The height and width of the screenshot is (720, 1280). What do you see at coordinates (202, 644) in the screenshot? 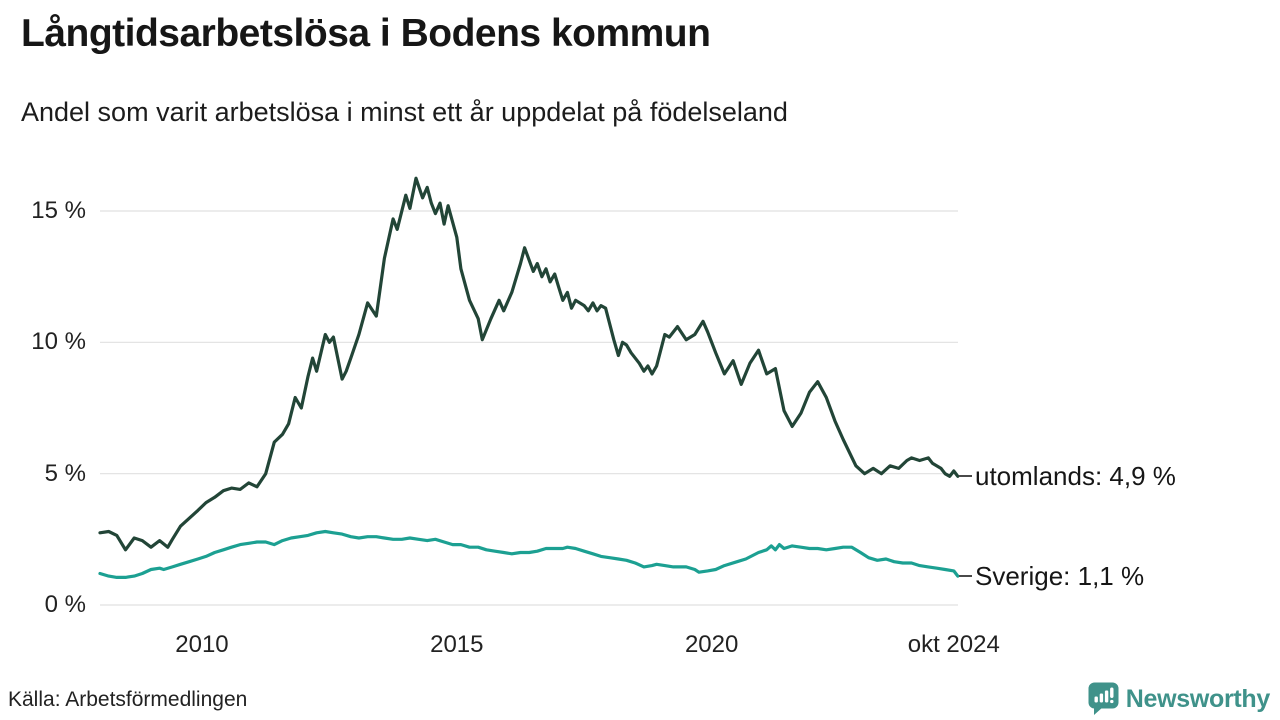
I see `x-axis-tick-label: 2010` at bounding box center [202, 644].